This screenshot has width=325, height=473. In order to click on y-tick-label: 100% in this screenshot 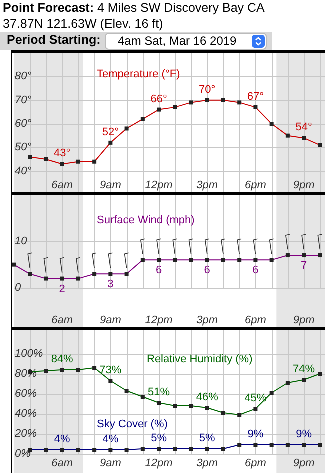, I will do `click(29, 354)`.